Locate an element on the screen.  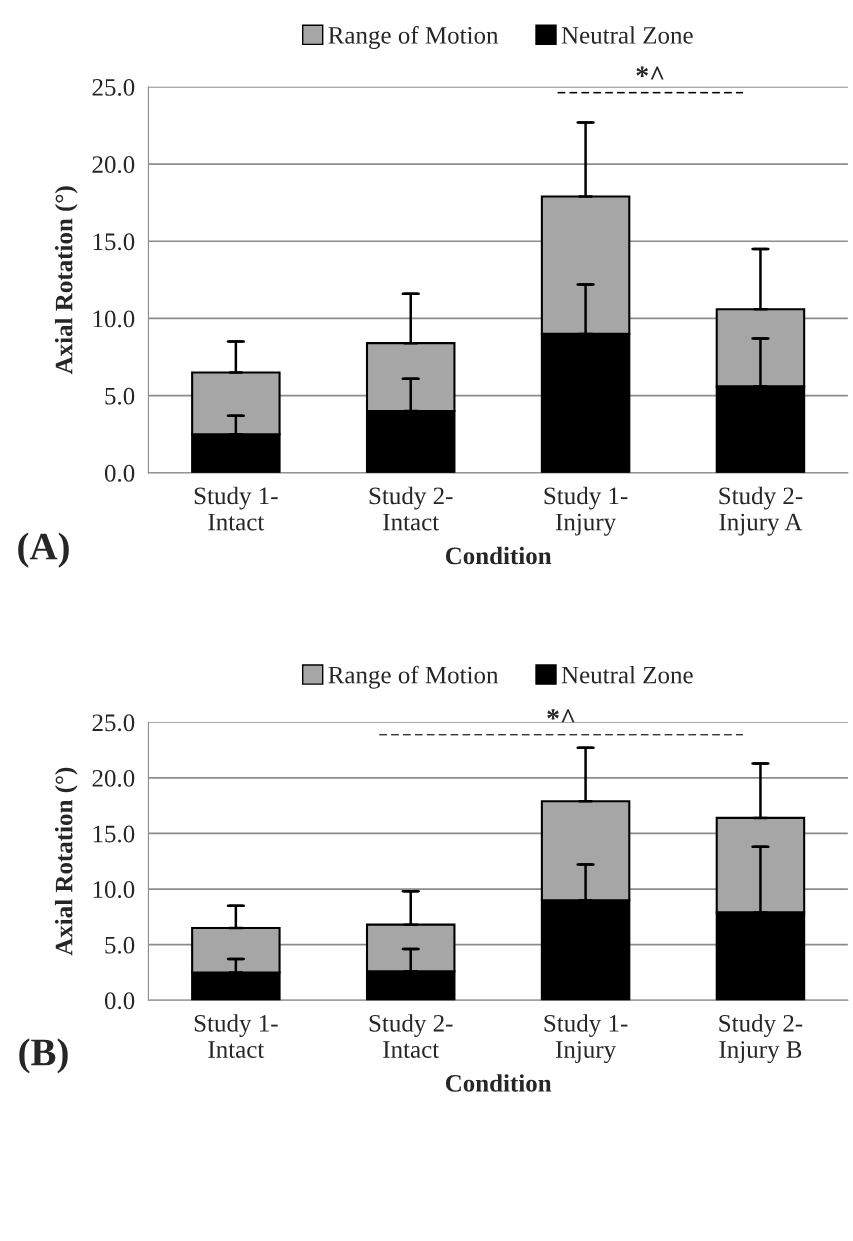
text: (A) is located at coordinates (43, 550).